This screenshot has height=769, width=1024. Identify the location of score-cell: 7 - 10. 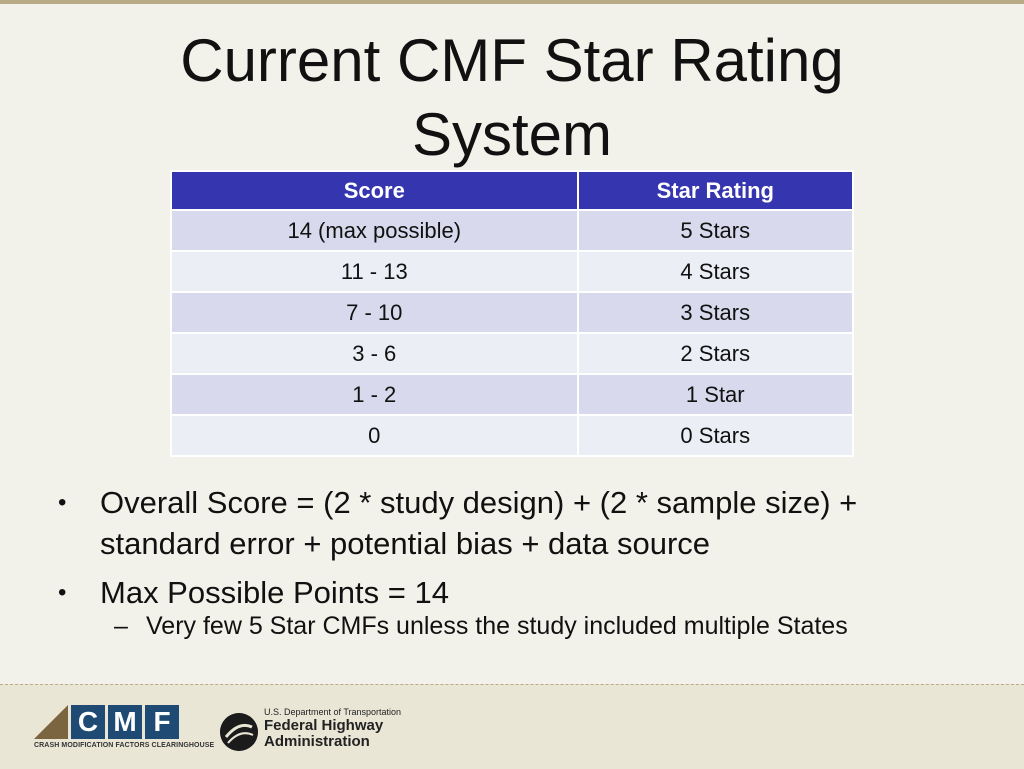
(374, 312).